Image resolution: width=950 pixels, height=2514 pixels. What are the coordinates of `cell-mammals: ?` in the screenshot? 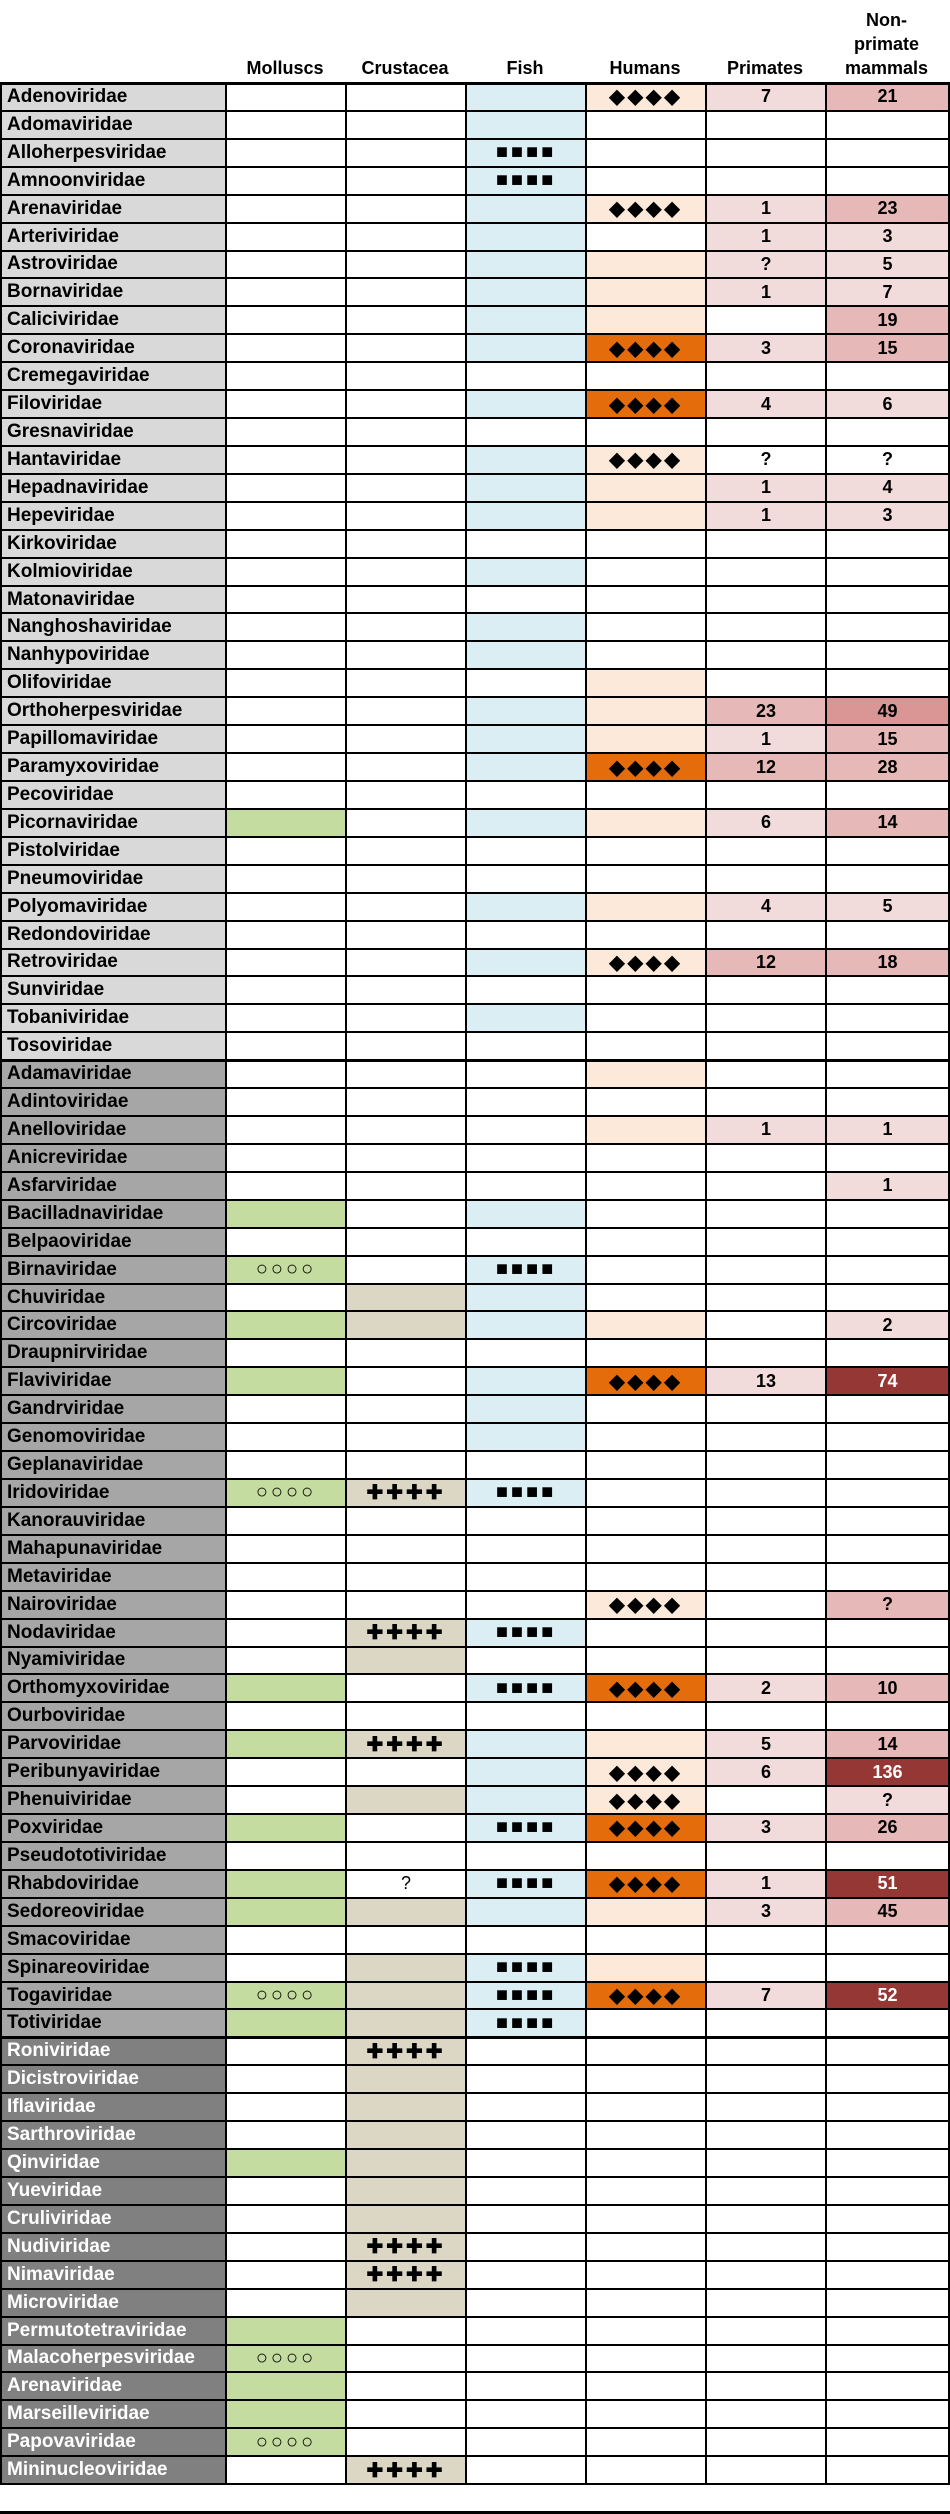 It's located at (887, 460).